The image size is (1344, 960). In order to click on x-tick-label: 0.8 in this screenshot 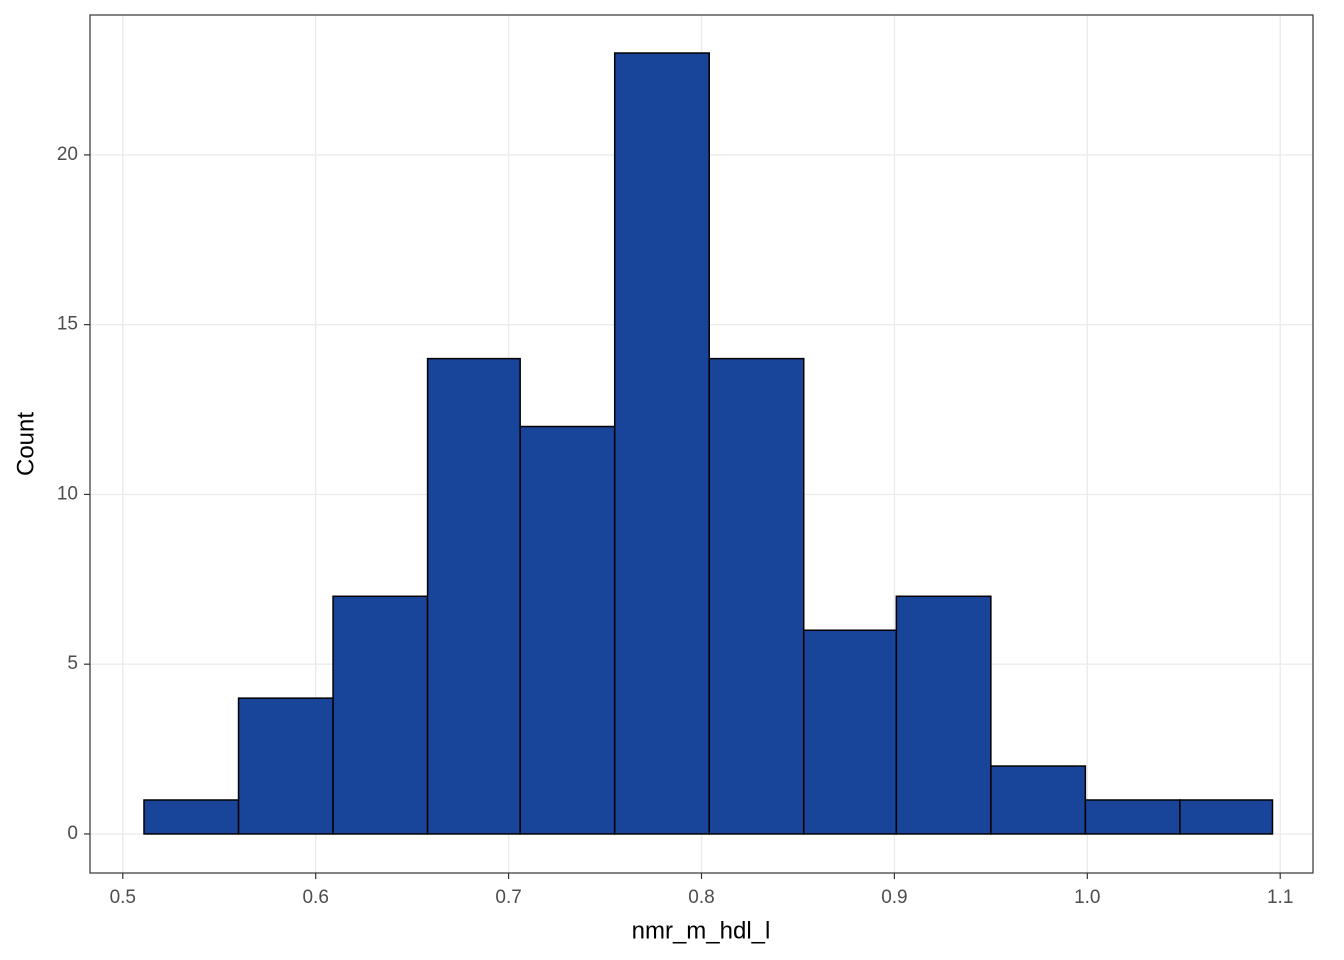, I will do `click(701, 897)`.